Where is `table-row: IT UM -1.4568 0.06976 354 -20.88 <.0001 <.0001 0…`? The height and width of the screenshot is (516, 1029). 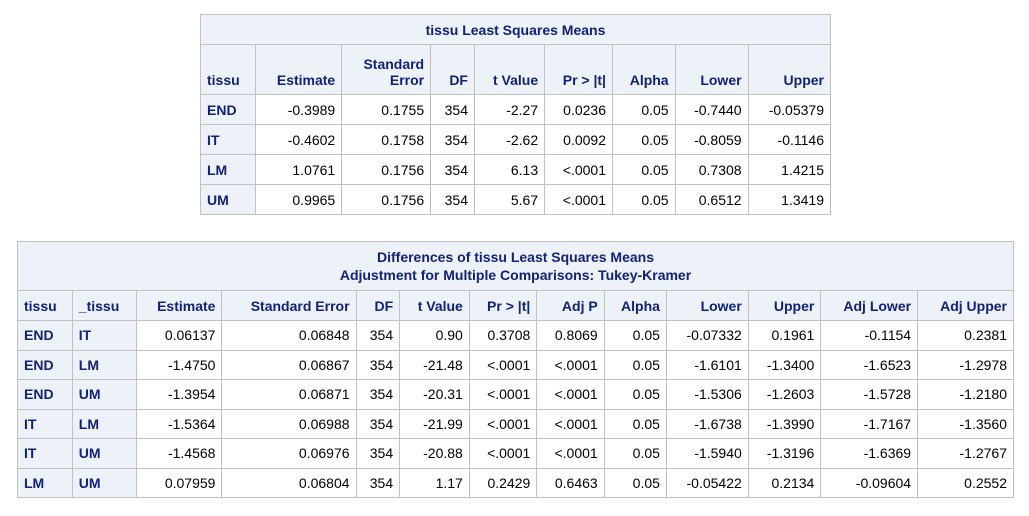
table-row: IT UM -1.4568 0.06976 354 -20.88 <.0001 <.0001 0… is located at coordinates (515, 453).